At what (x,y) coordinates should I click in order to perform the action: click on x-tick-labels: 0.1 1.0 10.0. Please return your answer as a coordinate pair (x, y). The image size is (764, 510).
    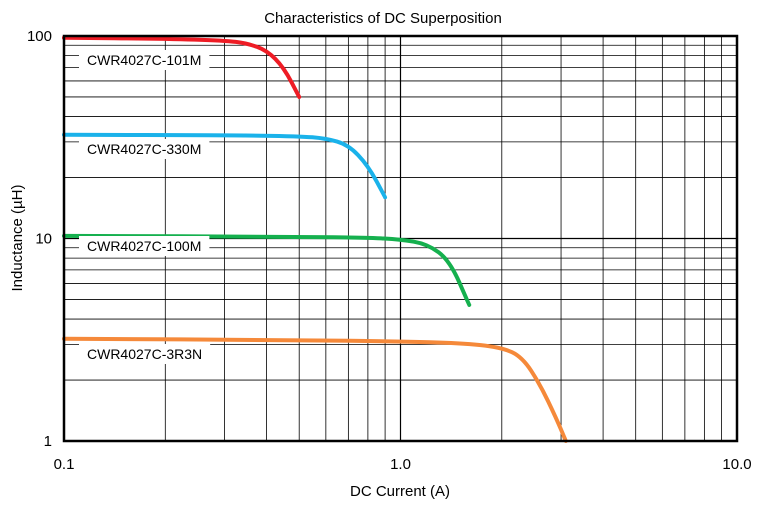
    Looking at the image, I should click on (403, 464).